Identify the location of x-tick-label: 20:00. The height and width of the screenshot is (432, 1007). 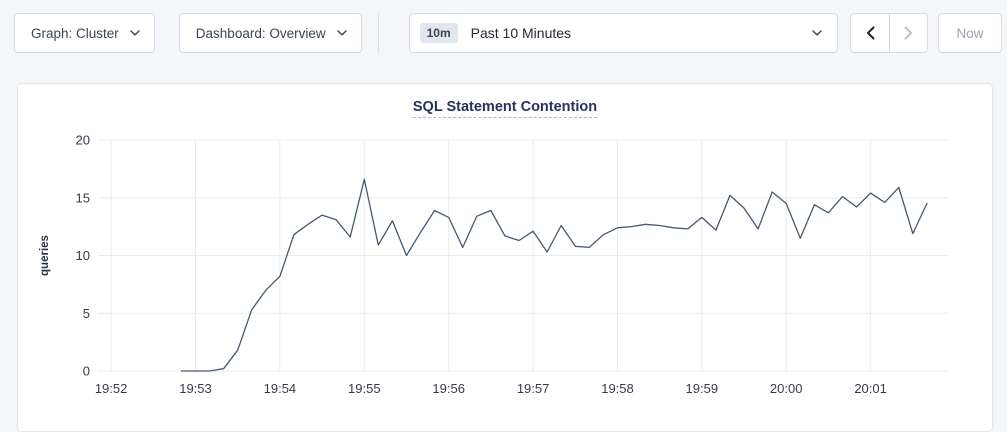
(786, 388).